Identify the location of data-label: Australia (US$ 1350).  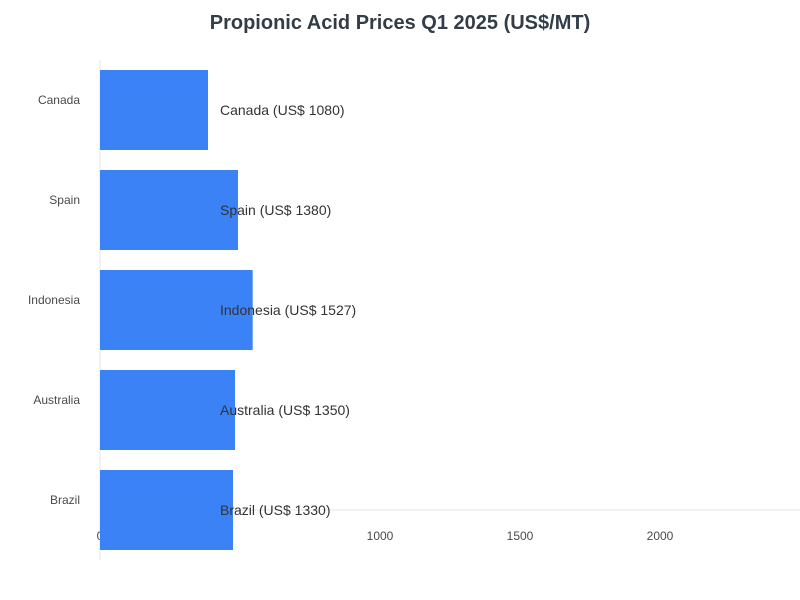
(285, 410).